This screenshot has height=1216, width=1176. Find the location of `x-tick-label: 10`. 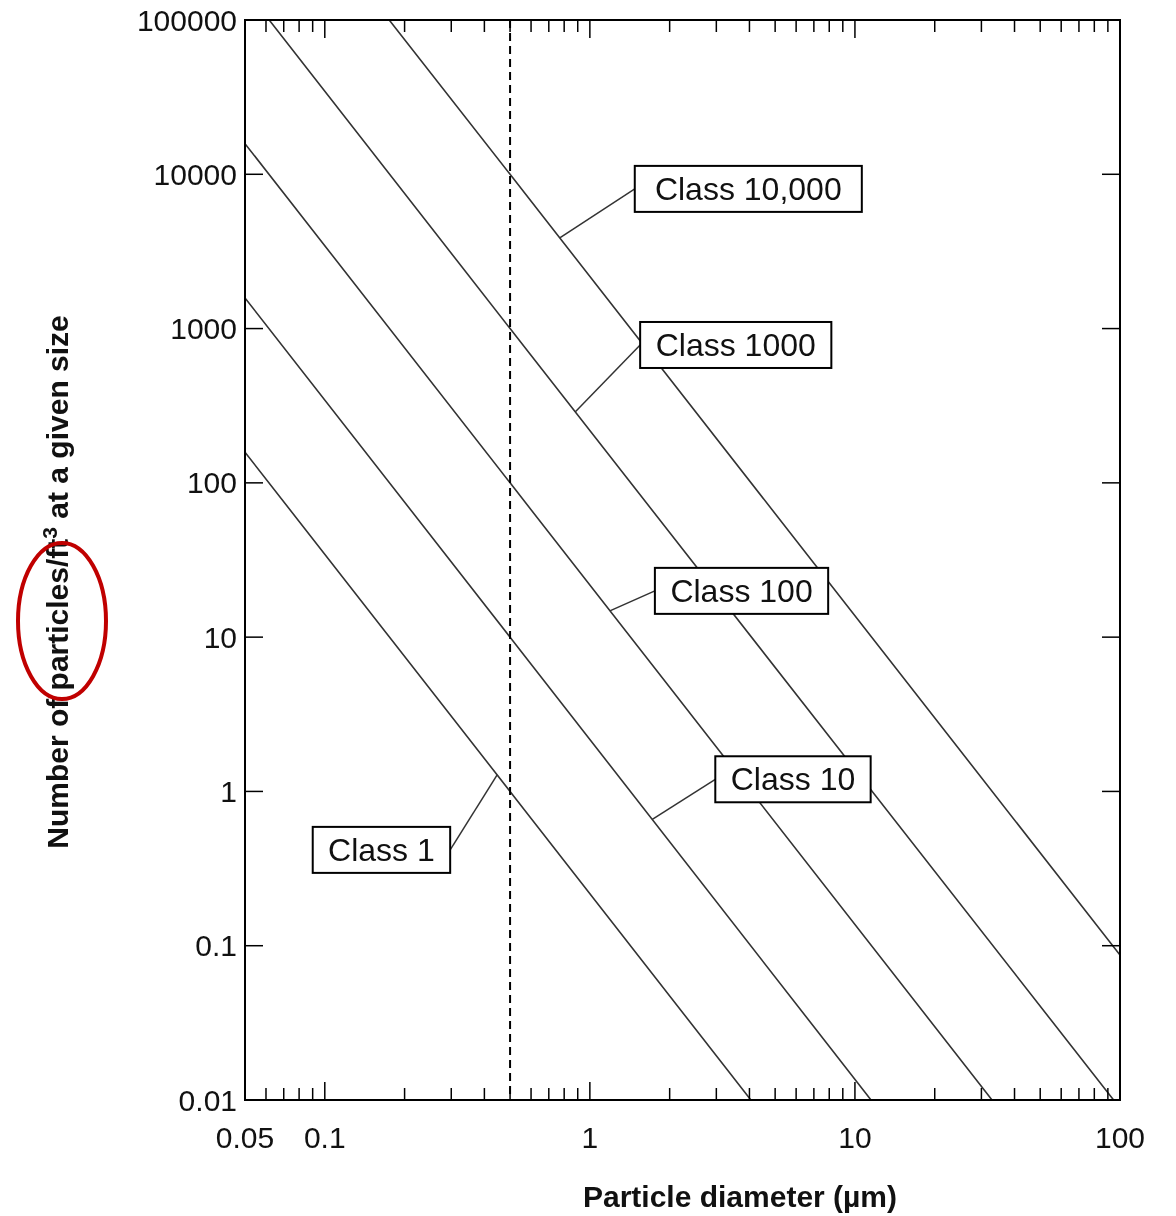

x-tick-label: 10 is located at coordinates (855, 1137).